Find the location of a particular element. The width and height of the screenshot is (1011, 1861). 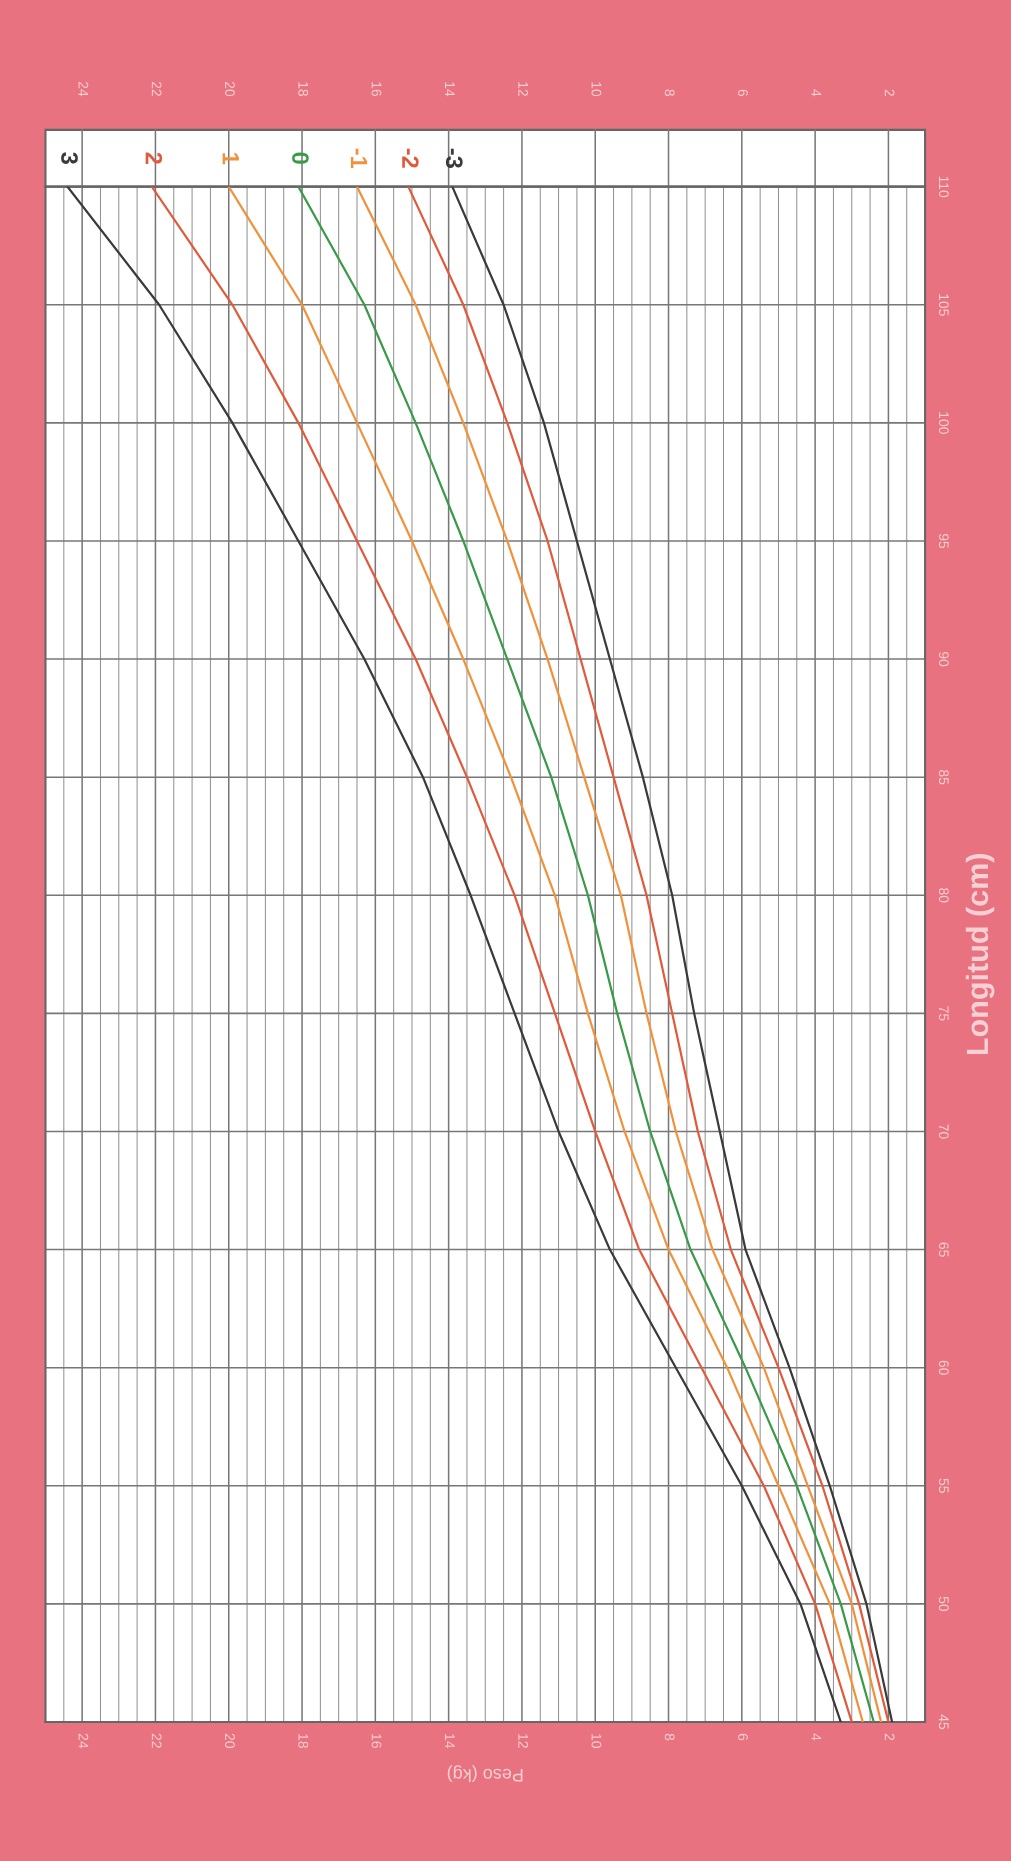

x2-tick-label: 10 is located at coordinates (596, 89).